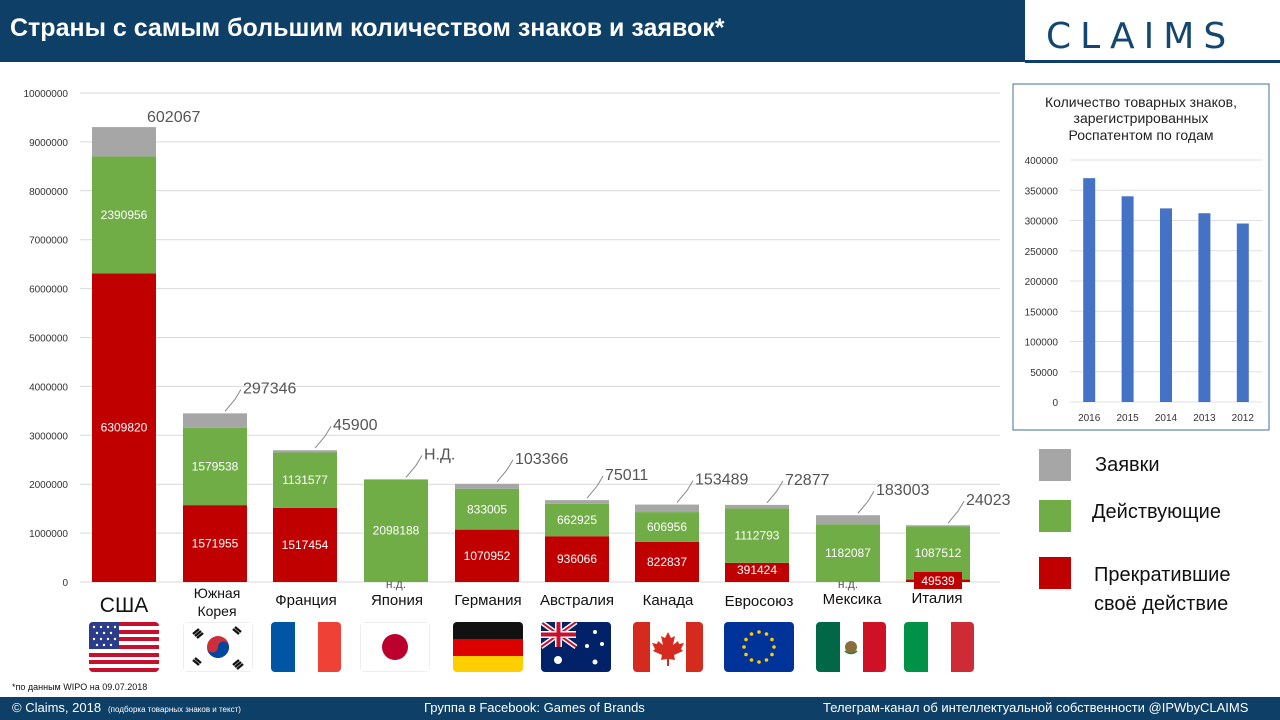  What do you see at coordinates (577, 600) in the screenshot?
I see `country-australia: Австралия` at bounding box center [577, 600].